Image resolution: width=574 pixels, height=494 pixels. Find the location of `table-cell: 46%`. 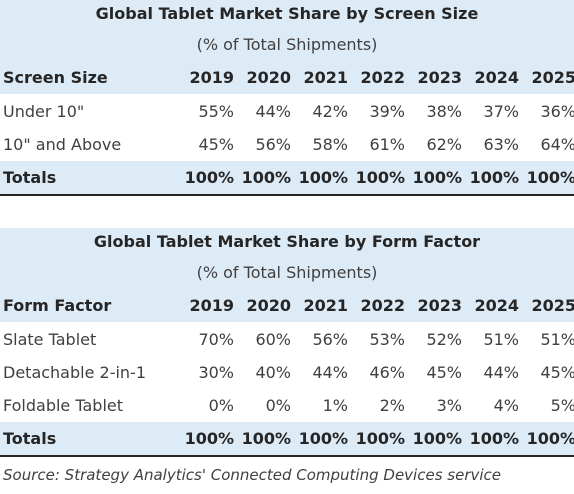

table-cell: 46% is located at coordinates (387, 372).